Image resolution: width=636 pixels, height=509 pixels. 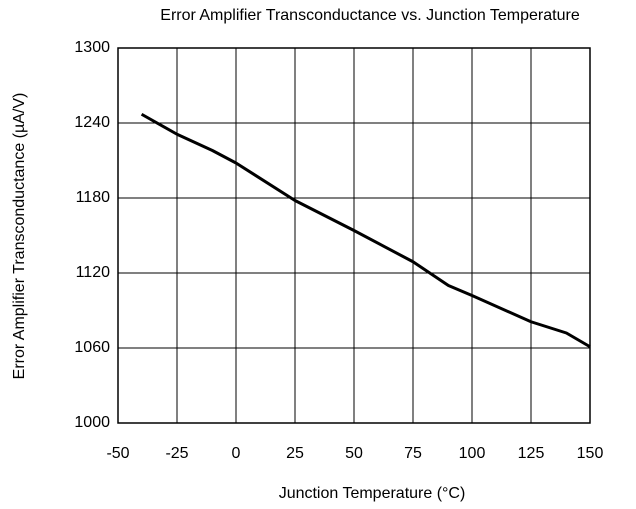 I want to click on x-tick-label: 50, so click(x=354, y=453).